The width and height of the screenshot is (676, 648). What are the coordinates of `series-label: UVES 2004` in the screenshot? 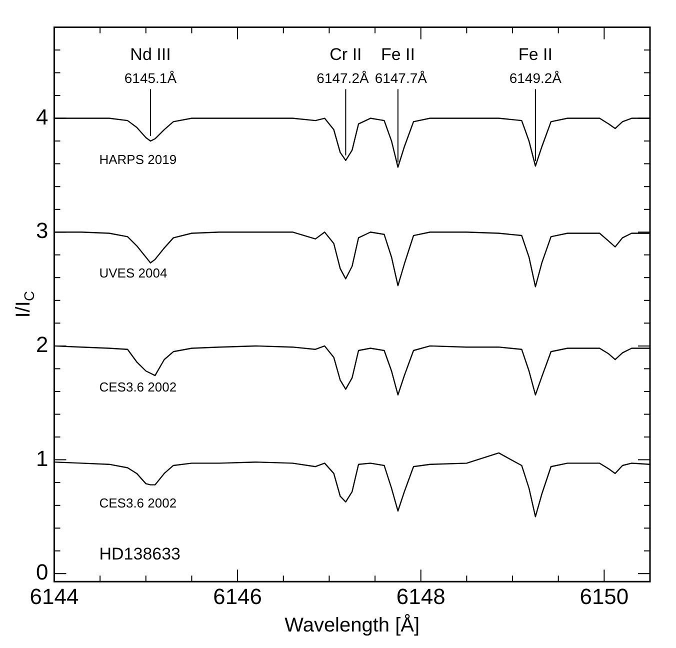 It's located at (133, 273).